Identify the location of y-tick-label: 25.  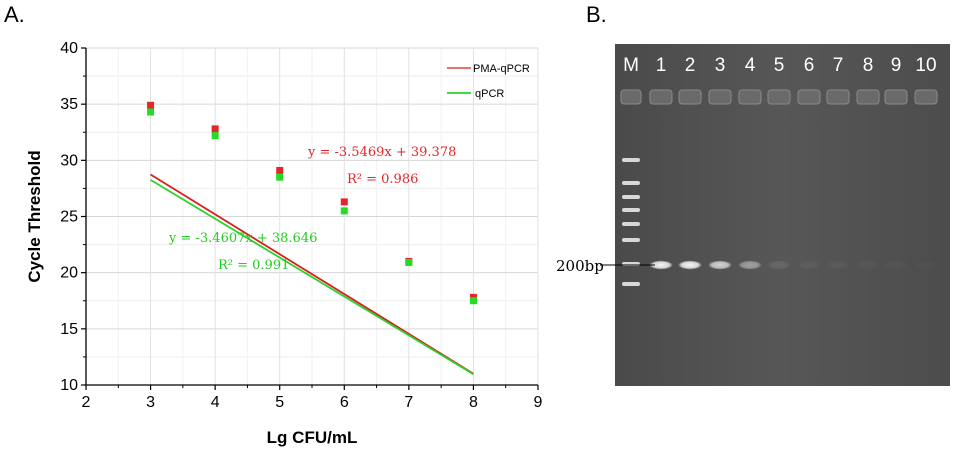
(69, 217).